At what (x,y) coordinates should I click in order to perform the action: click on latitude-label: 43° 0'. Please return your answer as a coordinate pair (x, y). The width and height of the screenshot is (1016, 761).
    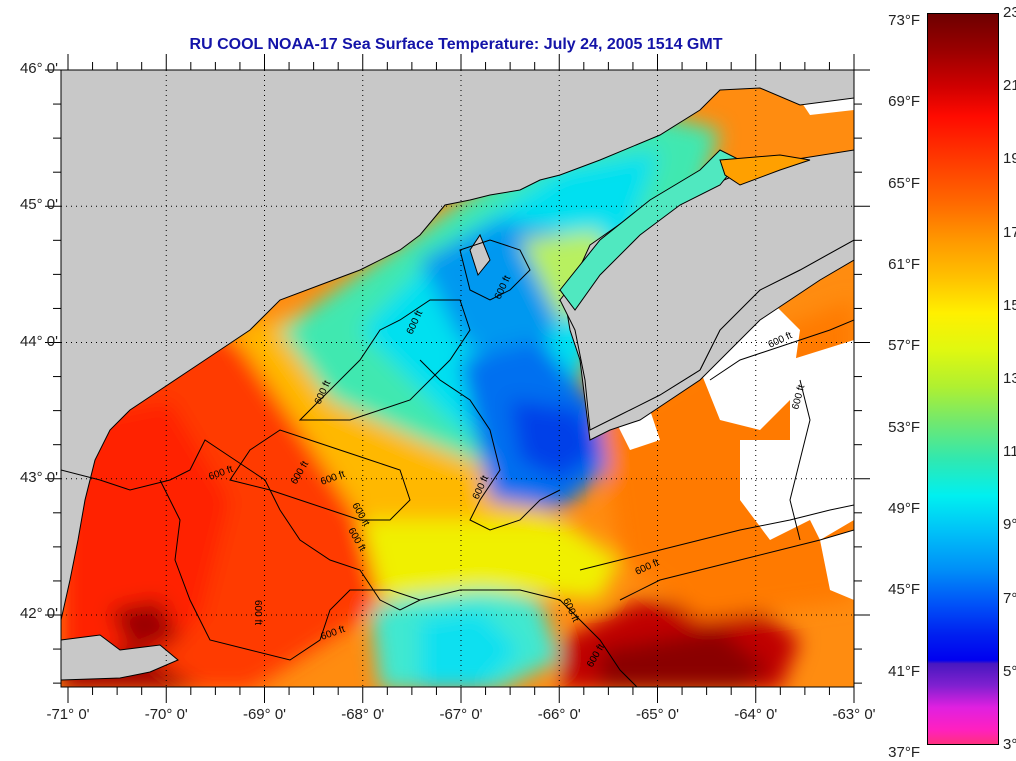
    Looking at the image, I should click on (38, 477).